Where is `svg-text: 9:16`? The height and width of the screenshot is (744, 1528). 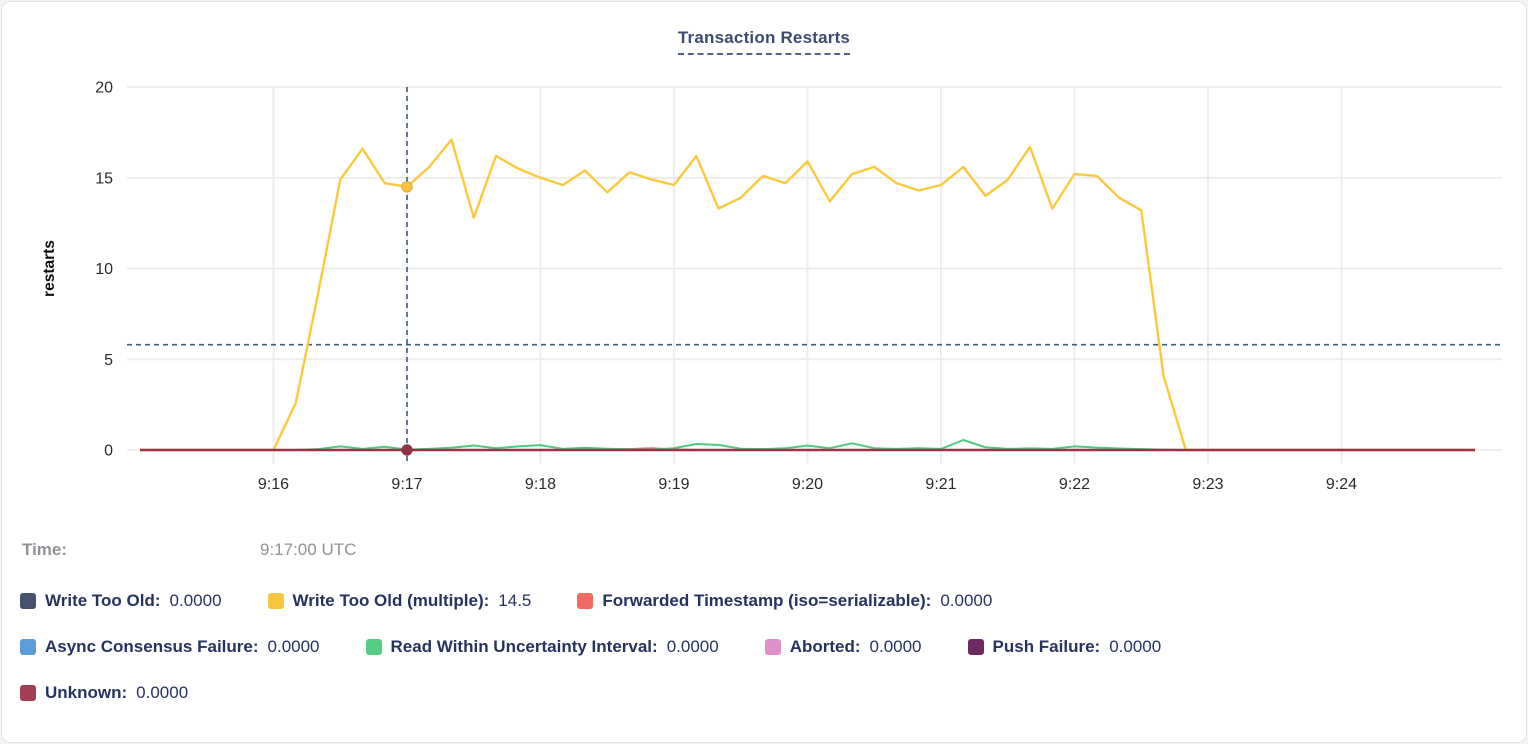 svg-text: 9:16 is located at coordinates (273, 484).